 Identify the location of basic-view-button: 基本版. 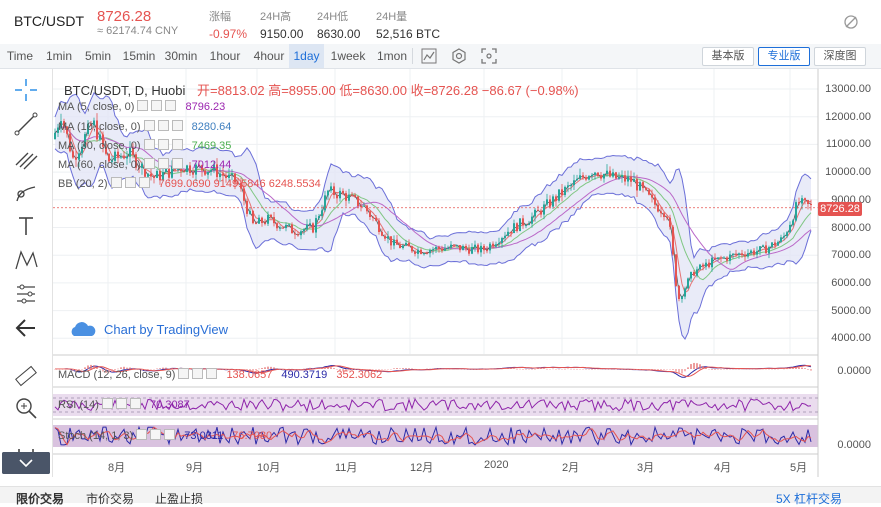
(728, 56).